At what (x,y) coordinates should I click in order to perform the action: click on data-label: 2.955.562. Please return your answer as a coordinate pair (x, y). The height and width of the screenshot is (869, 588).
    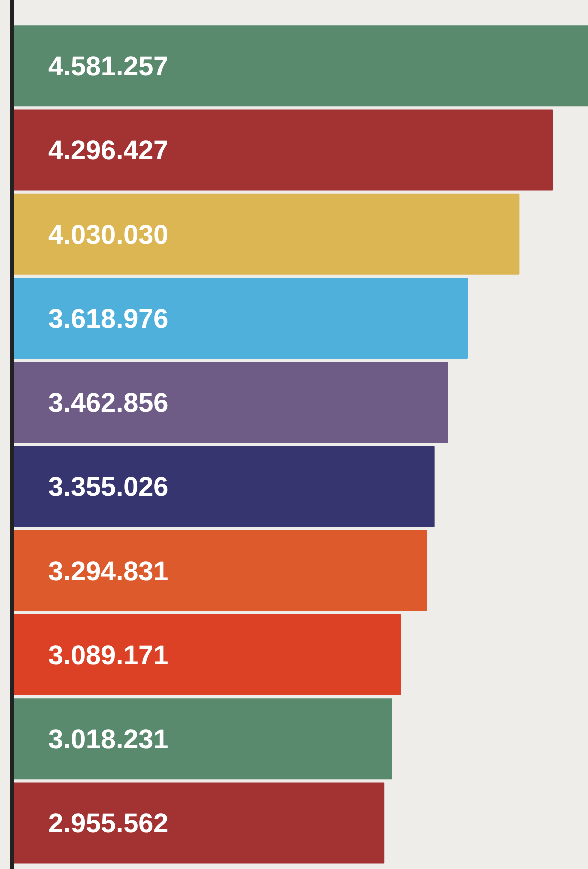
    Looking at the image, I should click on (108, 823).